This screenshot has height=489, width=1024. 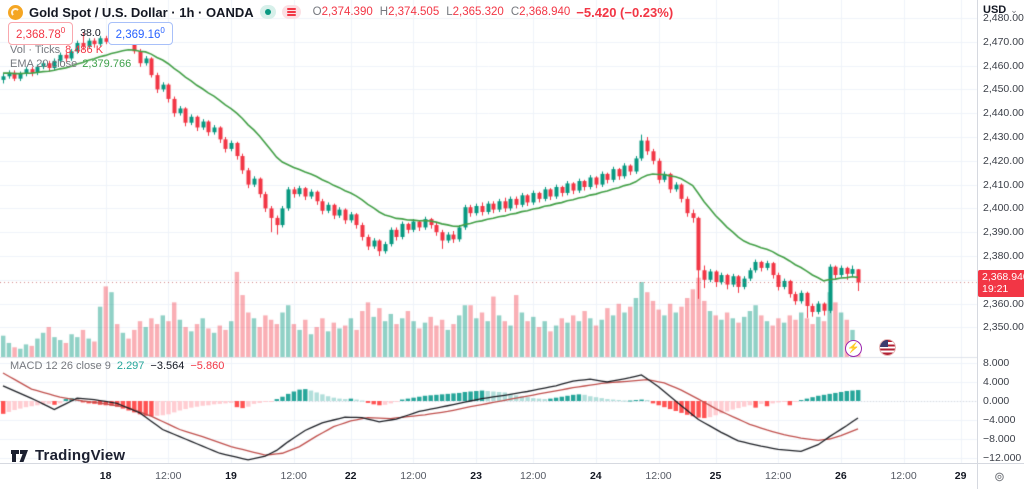 I want to click on price-tick: 2,380.000, so click(x=1003, y=256).